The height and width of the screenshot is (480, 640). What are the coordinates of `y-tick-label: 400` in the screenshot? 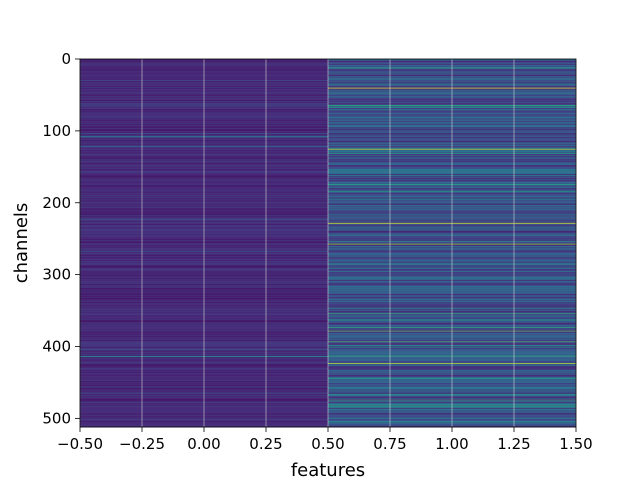 It's located at (56, 347).